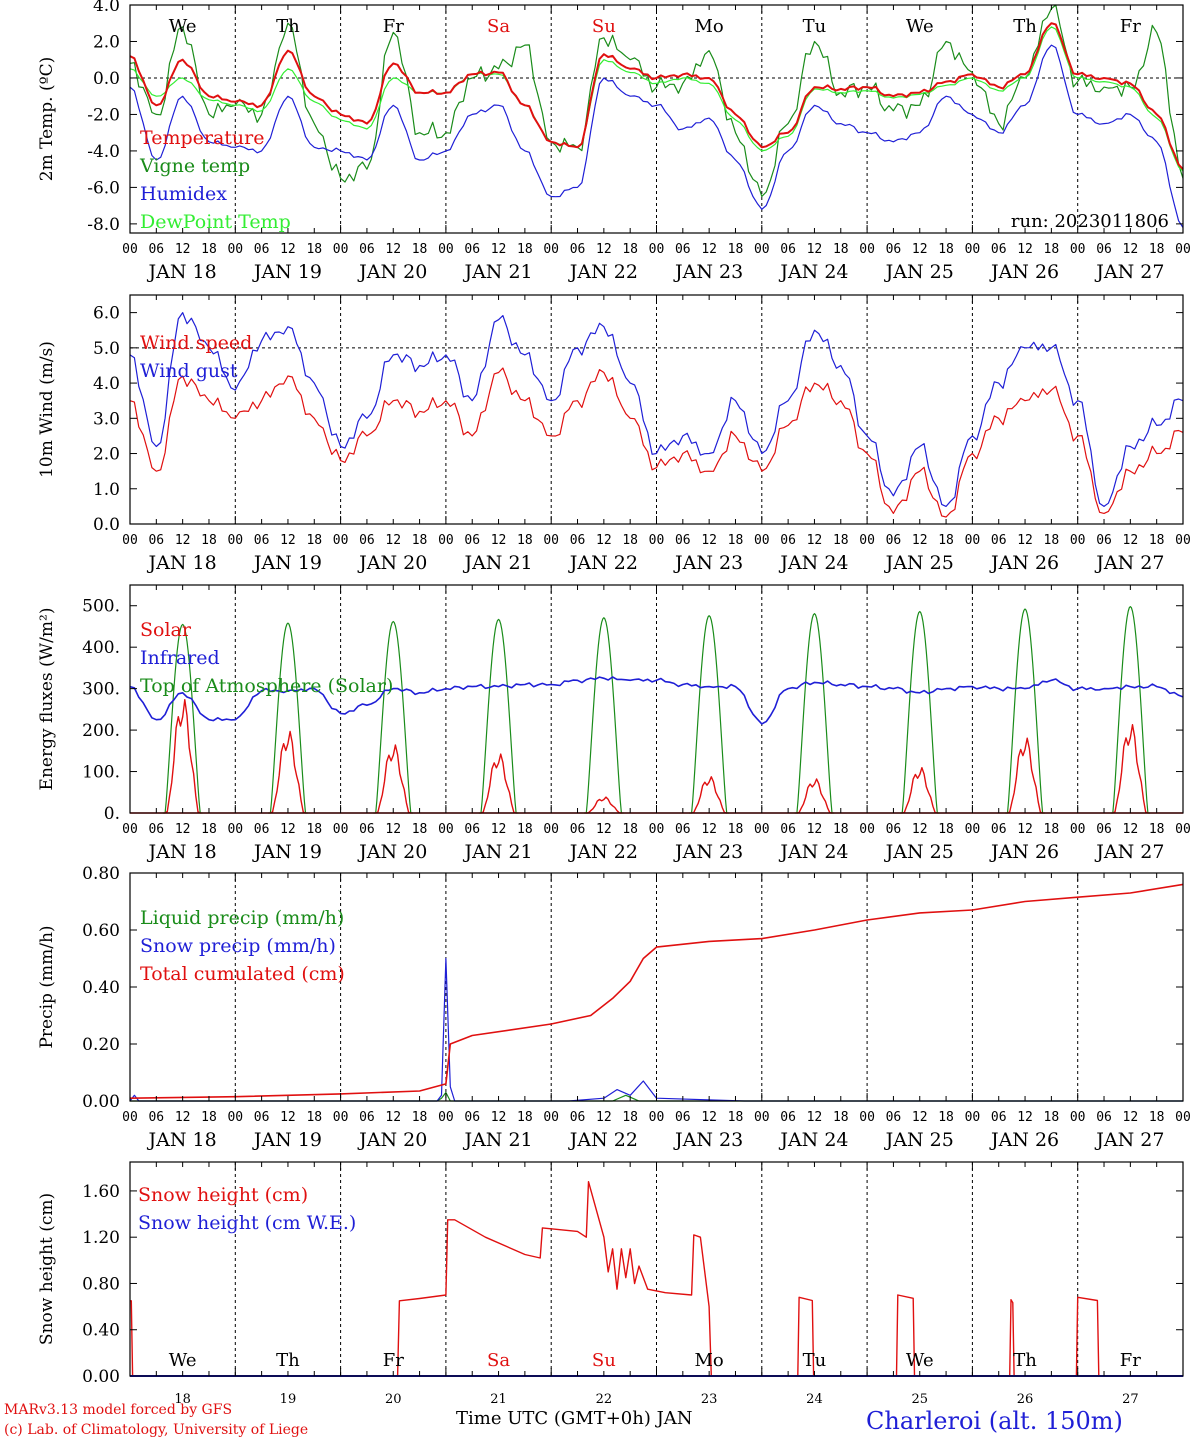 This screenshot has height=1444, width=1194. What do you see at coordinates (118, 1410) in the screenshot?
I see `footer-model: MARv3.13 model forced by GFS` at bounding box center [118, 1410].